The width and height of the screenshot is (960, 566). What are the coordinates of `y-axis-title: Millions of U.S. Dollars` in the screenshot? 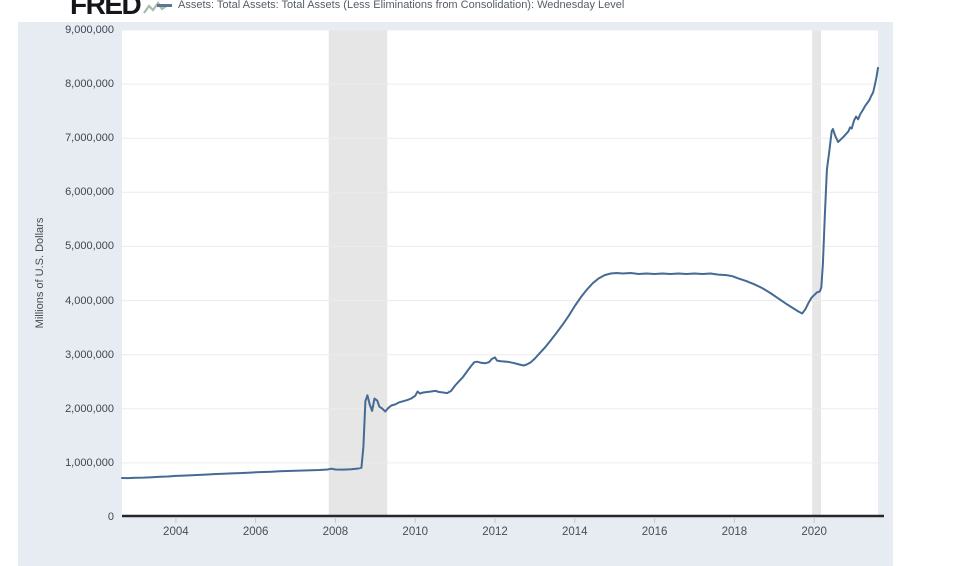 It's located at (40, 273).